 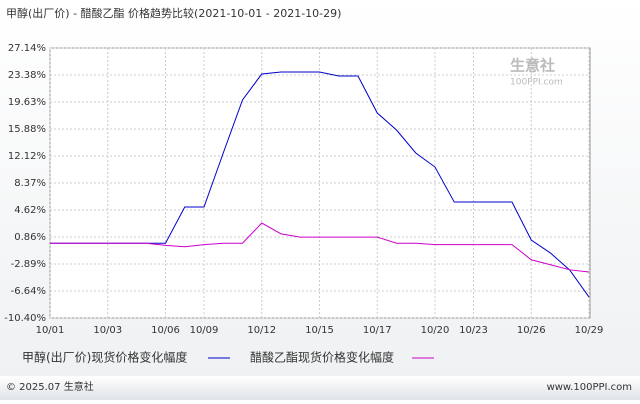 What do you see at coordinates (532, 66) in the screenshot?
I see `watermark: 生意社` at bounding box center [532, 66].